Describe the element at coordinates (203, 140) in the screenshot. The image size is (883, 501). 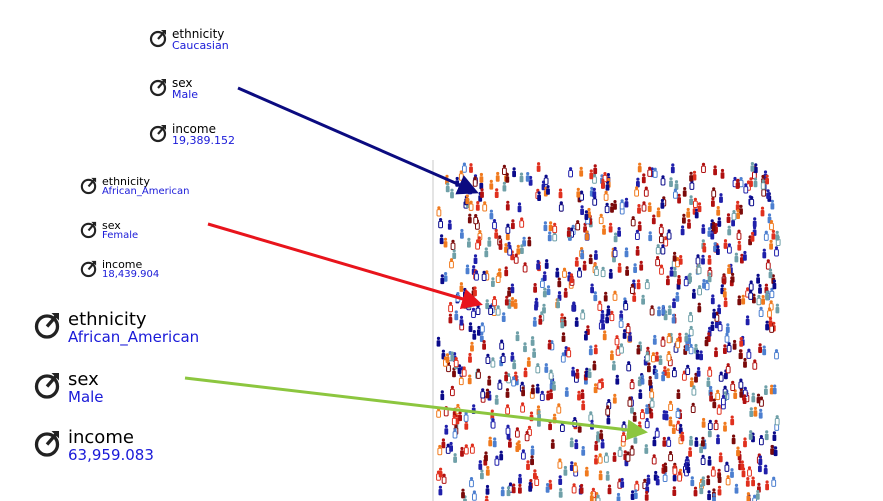
I see `attribute-value: 19,389.152` at that location.